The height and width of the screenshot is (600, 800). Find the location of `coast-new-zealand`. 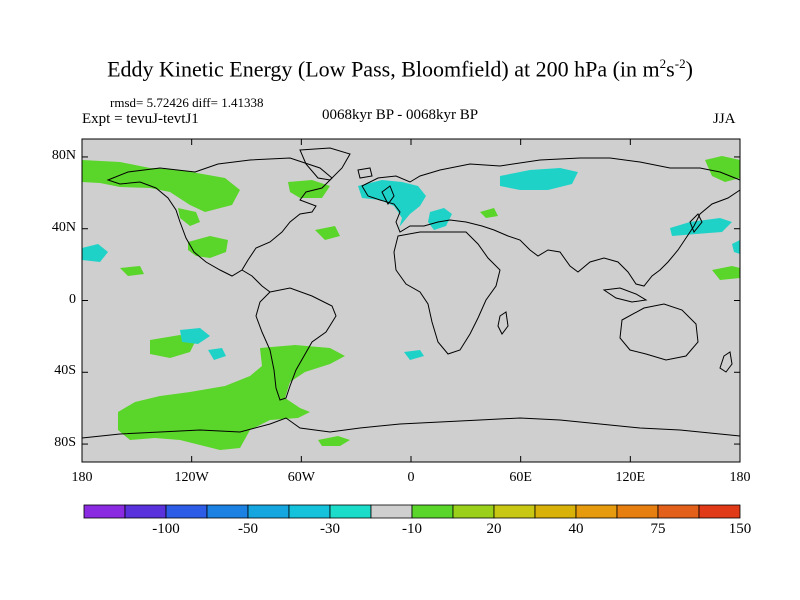

coast-new-zealand is located at coordinates (726, 362).